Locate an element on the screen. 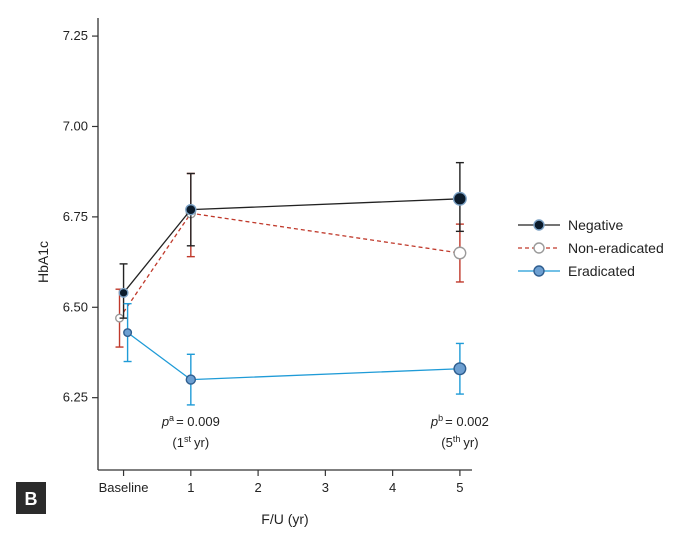  panel-letter: B is located at coordinates (31, 499).